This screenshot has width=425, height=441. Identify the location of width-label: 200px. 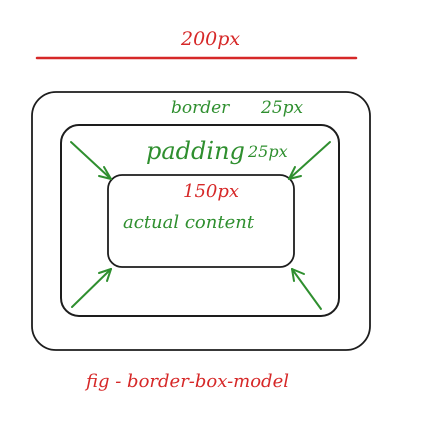
(211, 39).